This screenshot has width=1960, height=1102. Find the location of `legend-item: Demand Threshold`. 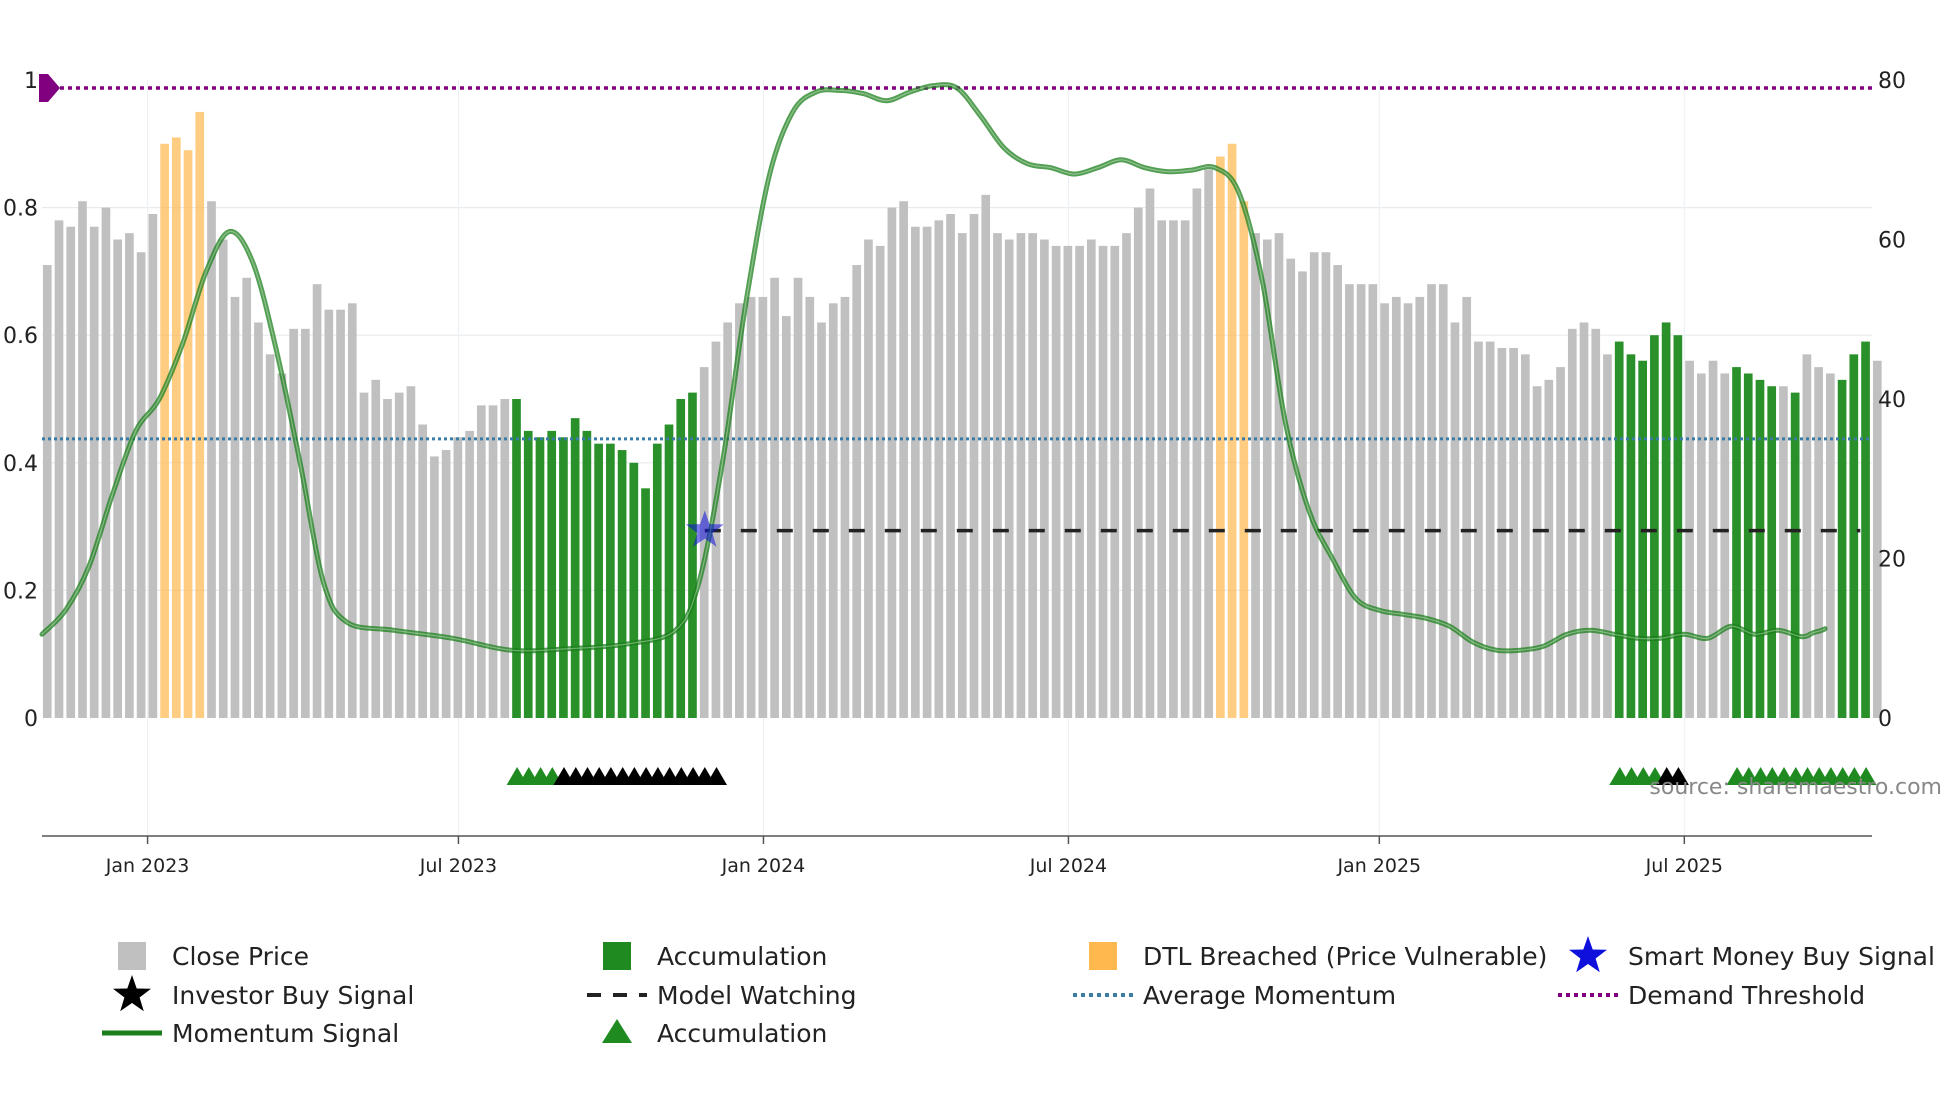

legend-item: Demand Threshold is located at coordinates (1711, 995).